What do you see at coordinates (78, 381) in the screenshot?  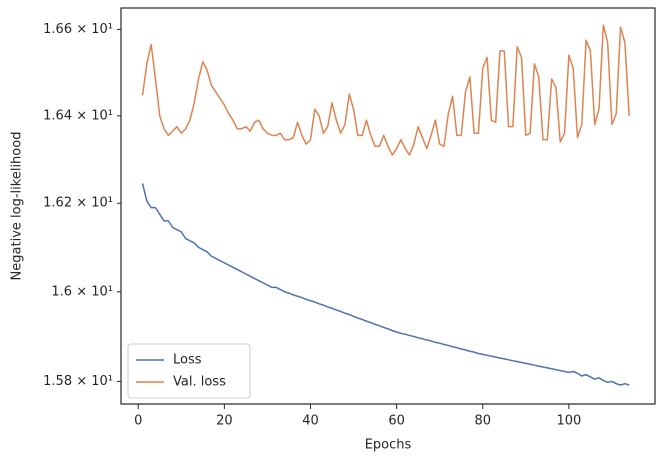 I see `y-tick-label: 1.58 × 10¹` at bounding box center [78, 381].